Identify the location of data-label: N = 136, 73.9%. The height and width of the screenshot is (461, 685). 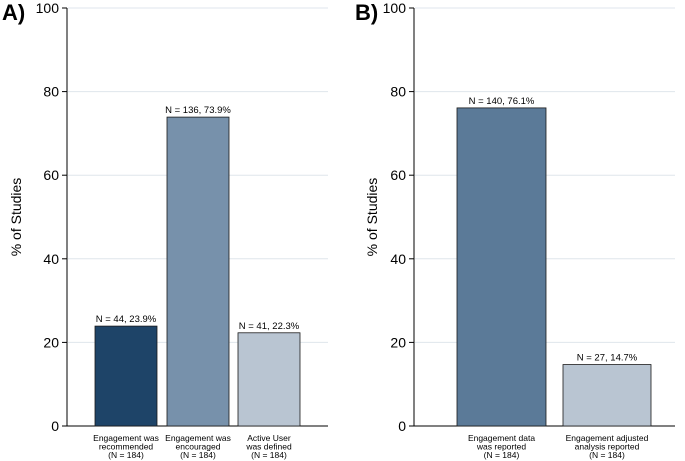
(198, 110).